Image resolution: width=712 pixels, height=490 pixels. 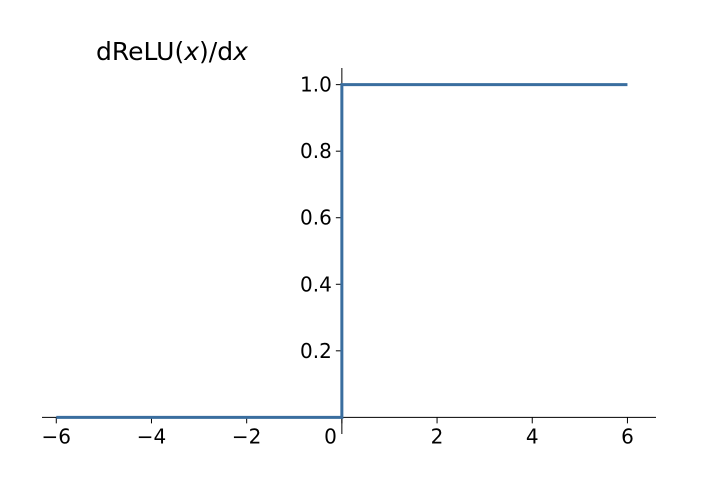 What do you see at coordinates (172, 51) in the screenshot?
I see `chart-title: dReLU(x)/dx` at bounding box center [172, 51].